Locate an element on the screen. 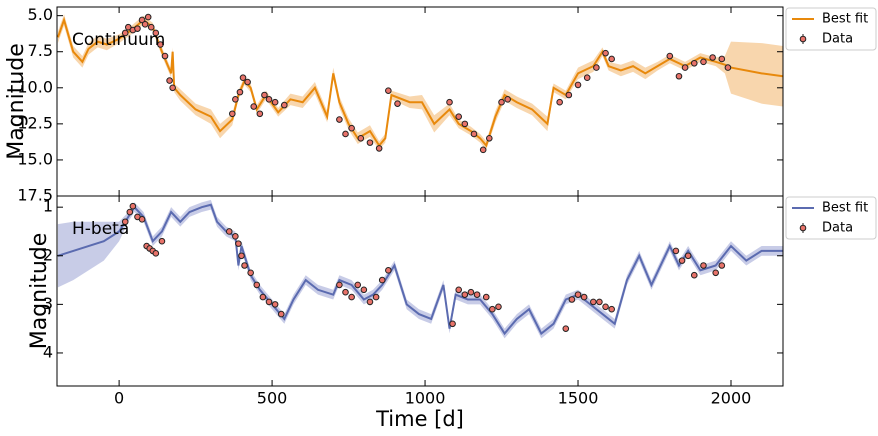 The image size is (878, 436). legend: Best fit Data is located at coordinates (831, 29).